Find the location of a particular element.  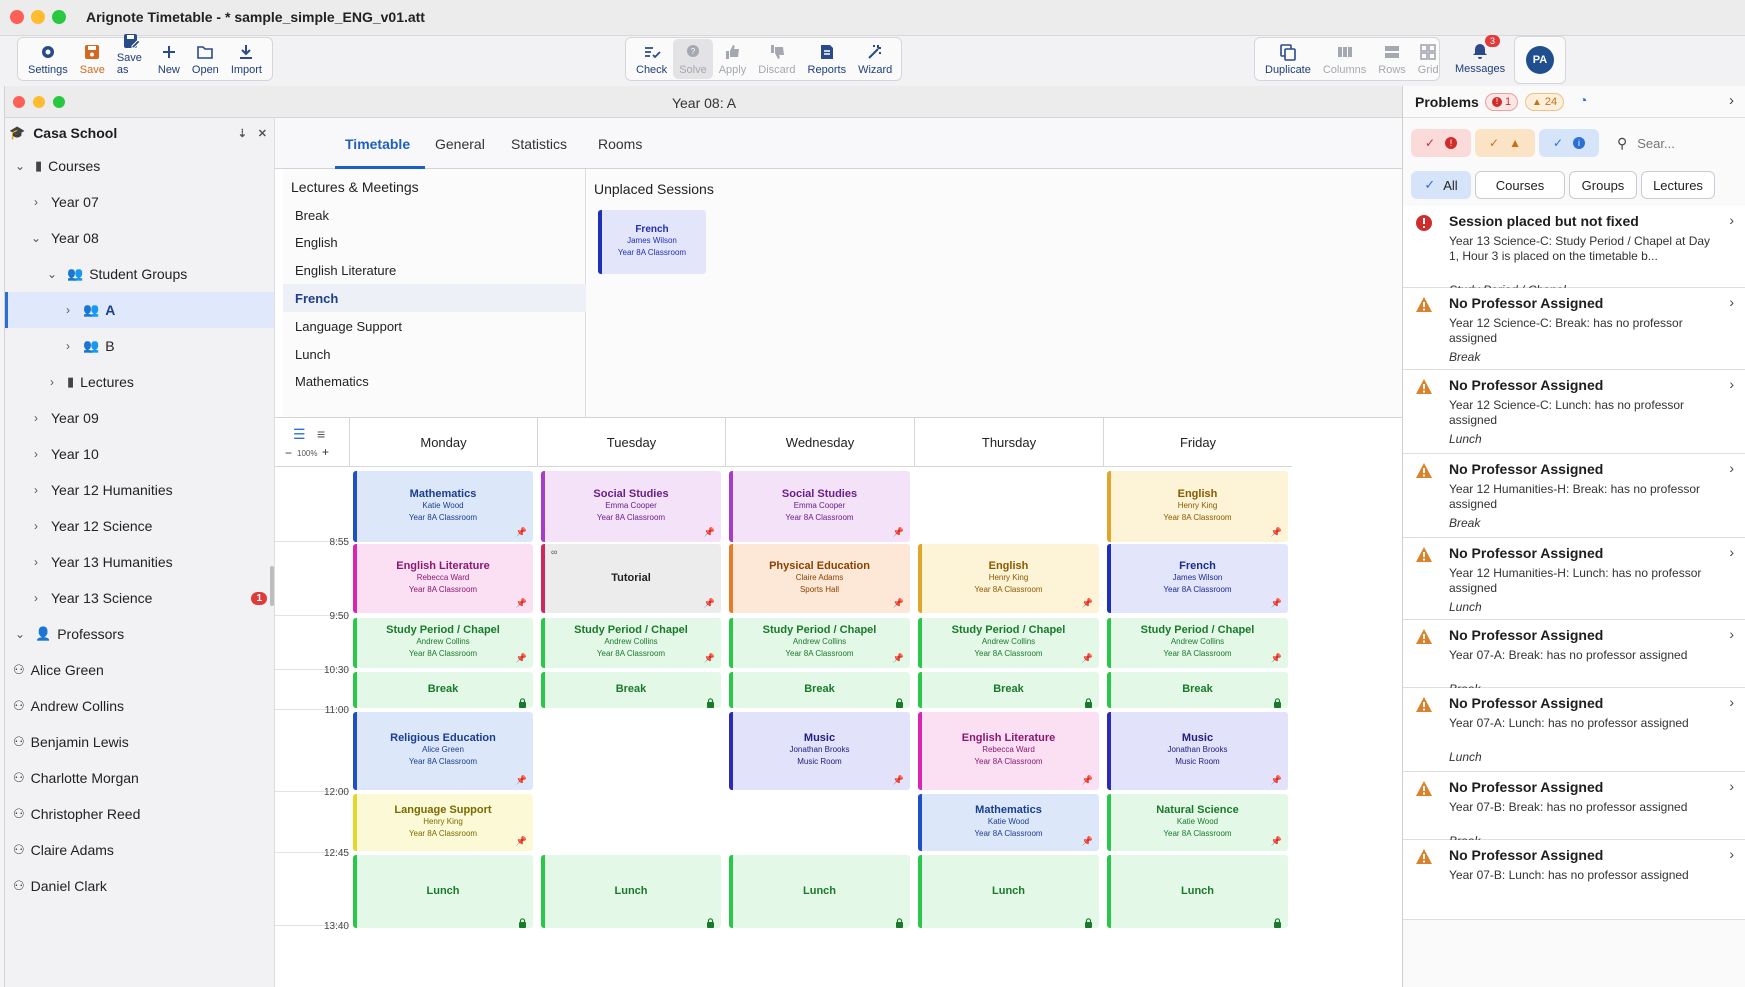

maximize-window-button is located at coordinates (59, 17).